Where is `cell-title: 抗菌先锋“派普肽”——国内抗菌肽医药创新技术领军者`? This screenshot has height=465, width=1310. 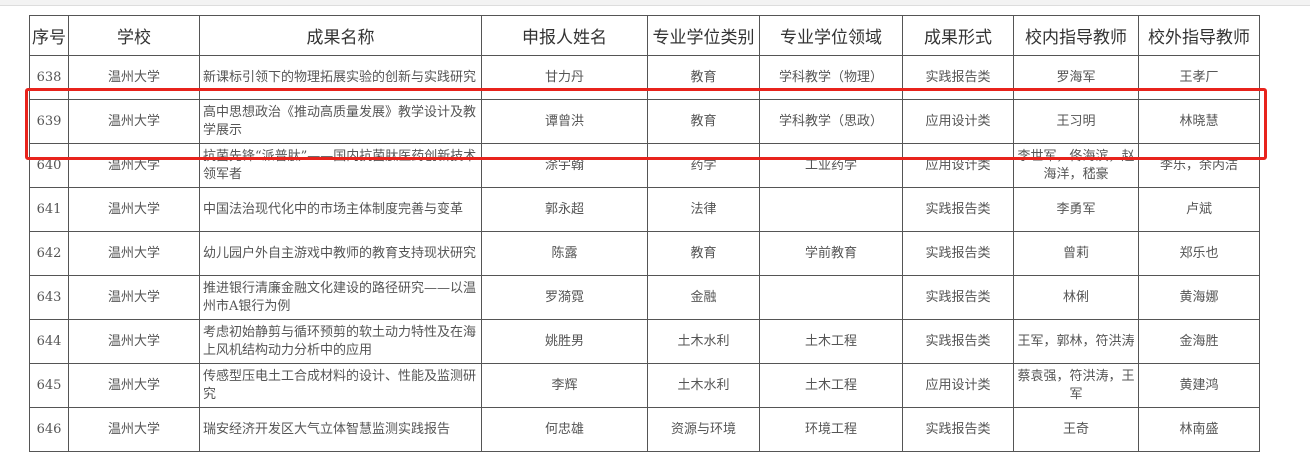
cell-title: 抗菌先锋“派普肽”——国内抗菌肽医药创新技术领军者 is located at coordinates (340, 165).